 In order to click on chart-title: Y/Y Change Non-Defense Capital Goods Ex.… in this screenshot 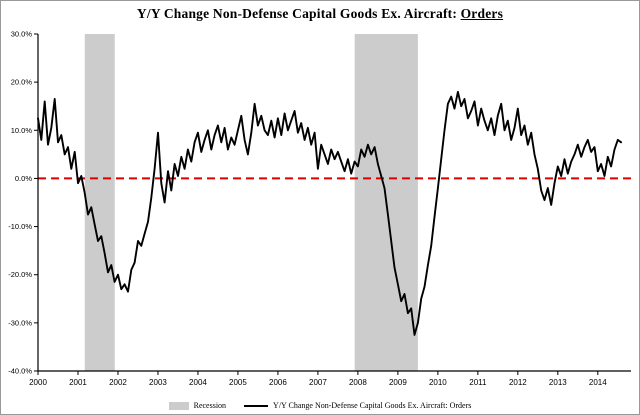, I will do `click(320, 14)`.